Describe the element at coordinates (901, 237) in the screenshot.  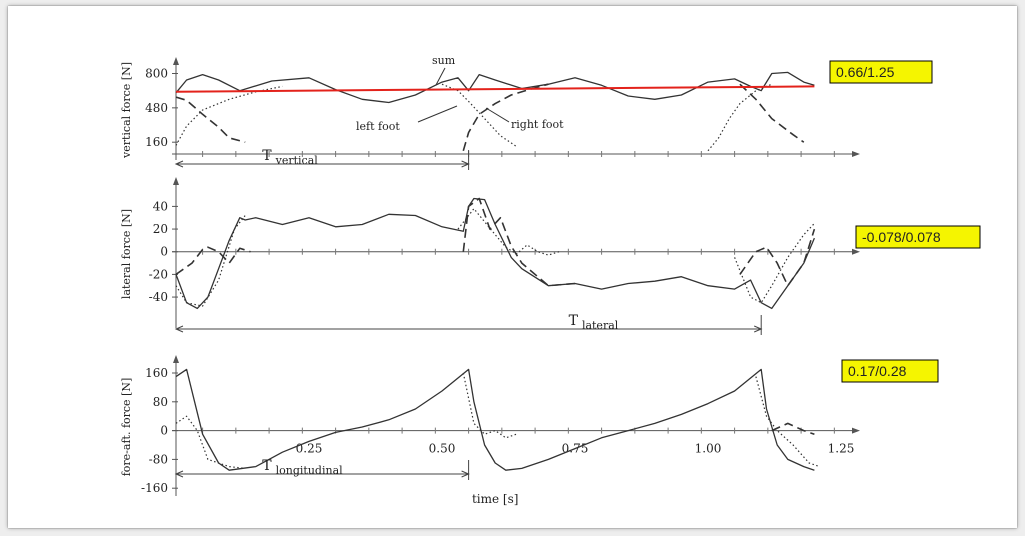
I see `ratio-badge-text: -0.078/0.078` at that location.